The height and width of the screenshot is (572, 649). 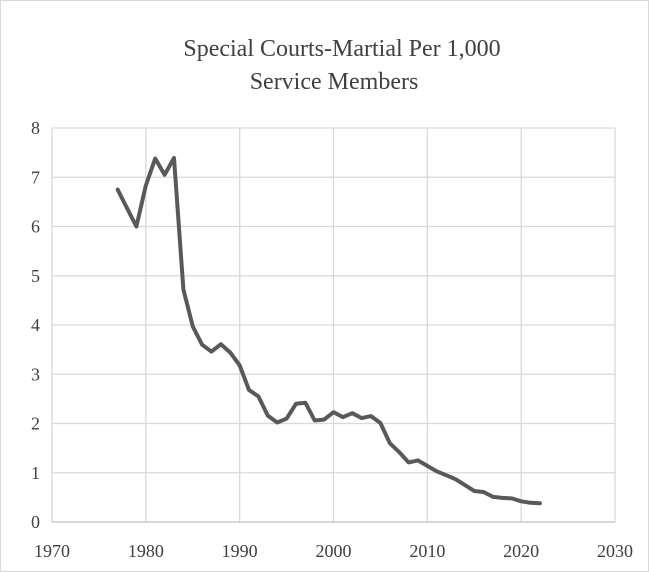 What do you see at coordinates (341, 49) in the screenshot?
I see `chart-title-line-1: Special Courts-Martial Per 1,000` at bounding box center [341, 49].